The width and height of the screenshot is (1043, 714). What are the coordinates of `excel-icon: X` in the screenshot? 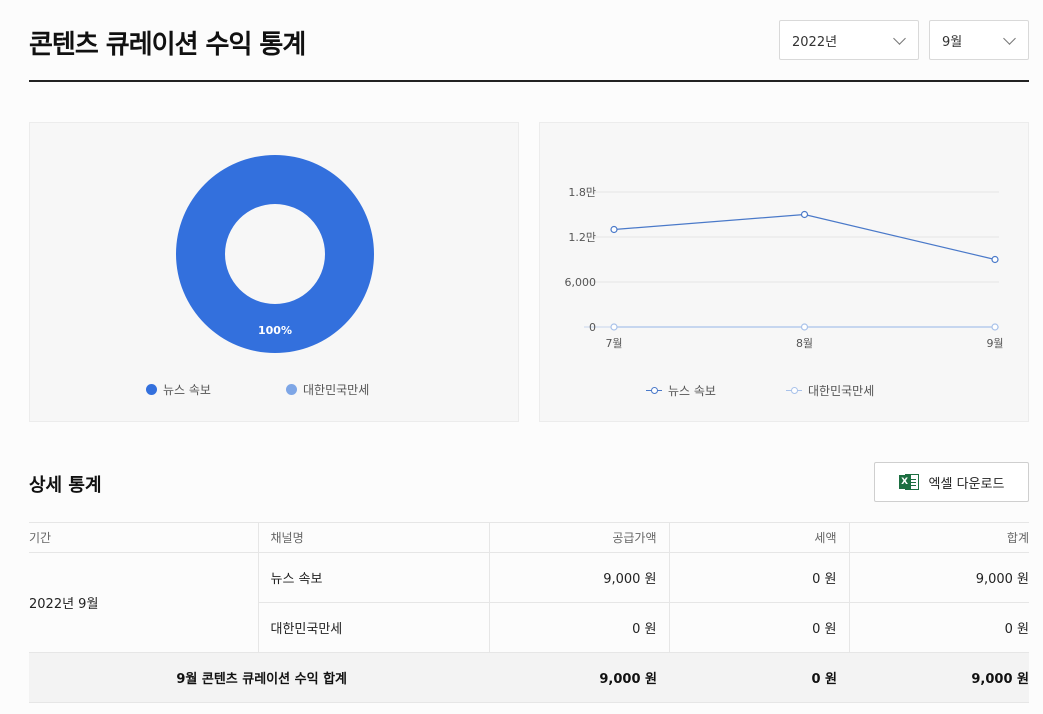 It's located at (908, 482).